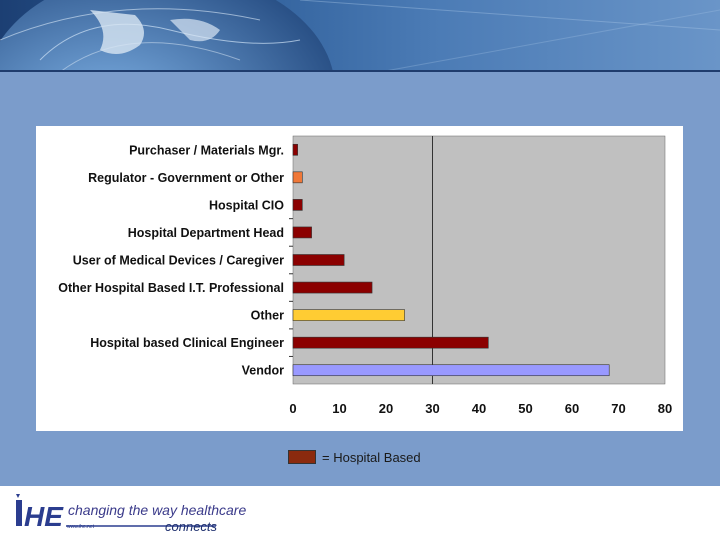 Image resolution: width=720 pixels, height=540 pixels. Describe the element at coordinates (178, 261) in the screenshot. I see `category-label-4: User of Medical Devices / Caregiver` at that location.